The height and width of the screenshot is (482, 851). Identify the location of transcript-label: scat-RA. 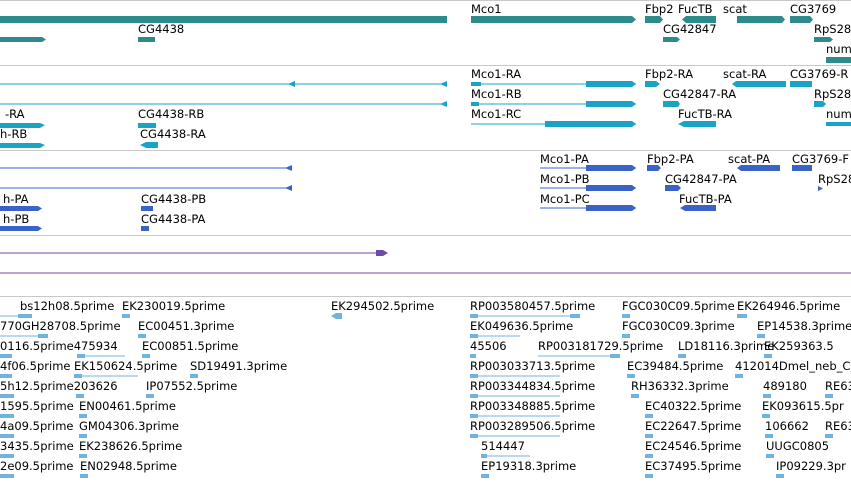
(745, 74).